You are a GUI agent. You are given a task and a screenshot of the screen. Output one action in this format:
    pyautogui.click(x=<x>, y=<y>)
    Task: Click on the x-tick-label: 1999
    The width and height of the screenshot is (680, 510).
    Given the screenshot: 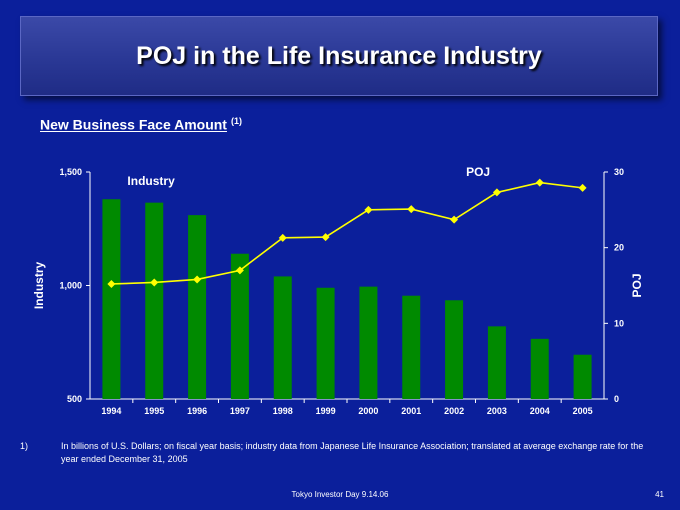 What is the action you would take?
    pyautogui.click(x=326, y=411)
    